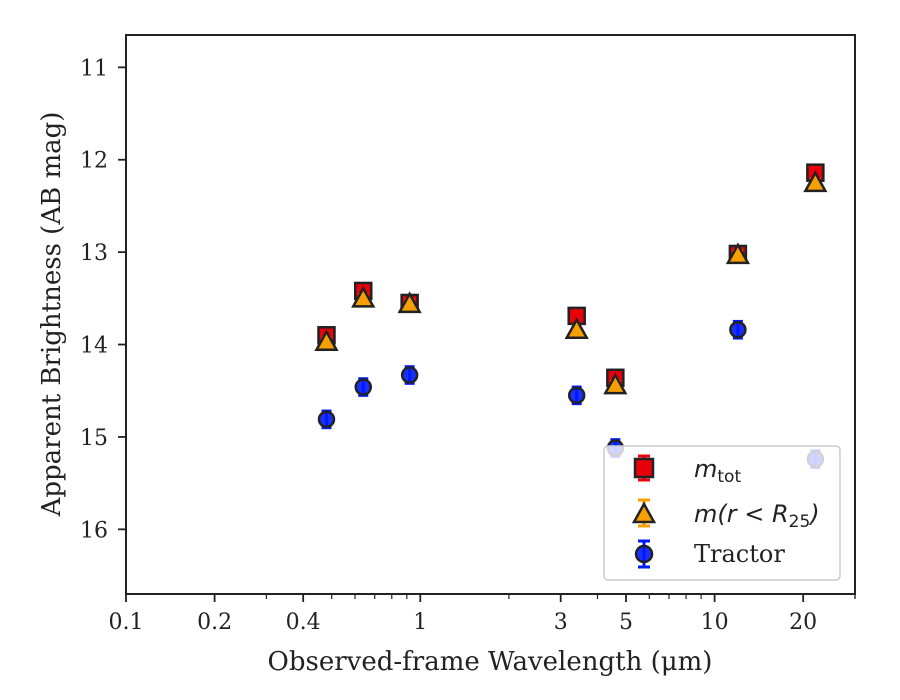  I want to click on legend-entry-tractor: Tractor, so click(709, 554).